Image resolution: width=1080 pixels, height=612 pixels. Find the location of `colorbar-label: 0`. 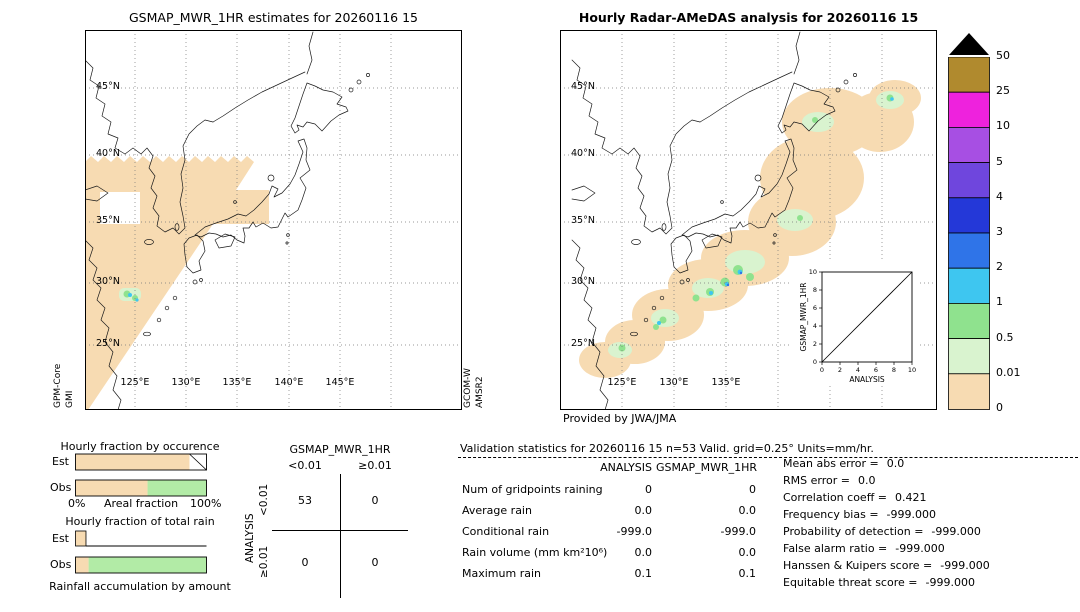

colorbar-label: 0 is located at coordinates (999, 407).